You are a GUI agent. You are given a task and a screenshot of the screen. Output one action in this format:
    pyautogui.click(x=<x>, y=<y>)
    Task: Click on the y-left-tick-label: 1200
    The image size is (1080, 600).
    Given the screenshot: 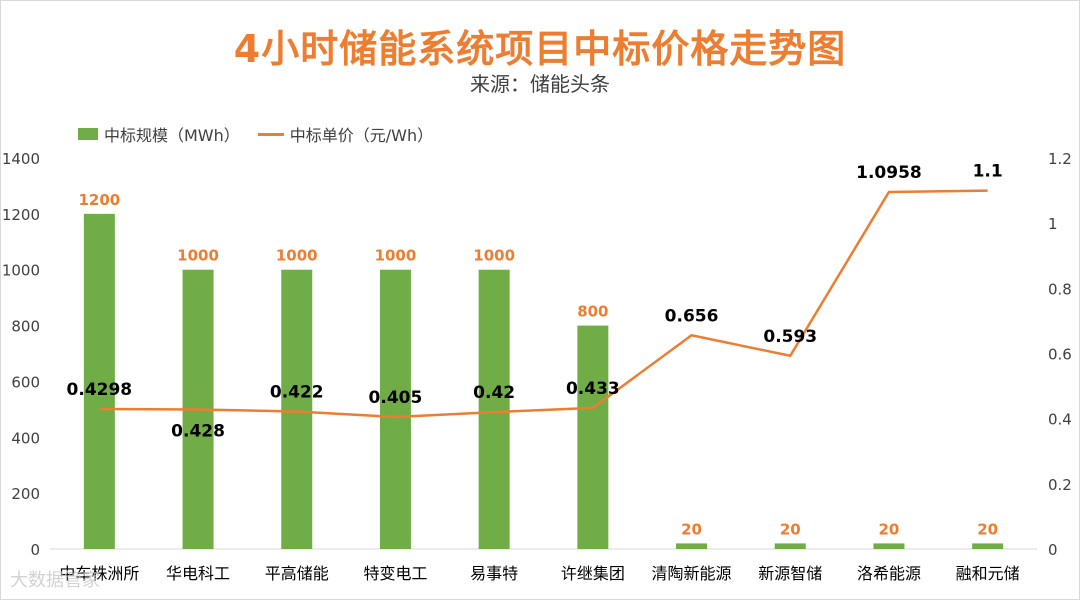 What is the action you would take?
    pyautogui.click(x=21, y=215)
    